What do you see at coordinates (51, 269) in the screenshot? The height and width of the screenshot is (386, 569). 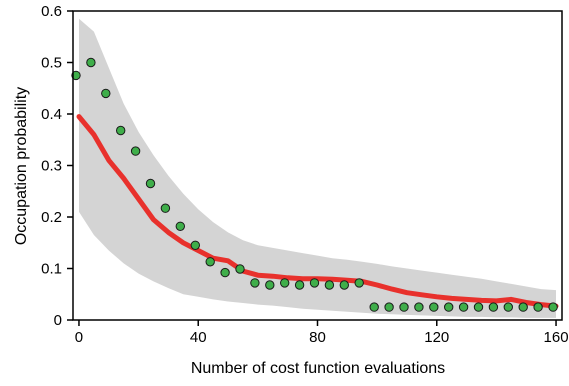 I see `y-tick-label: 0.1` at bounding box center [51, 269].